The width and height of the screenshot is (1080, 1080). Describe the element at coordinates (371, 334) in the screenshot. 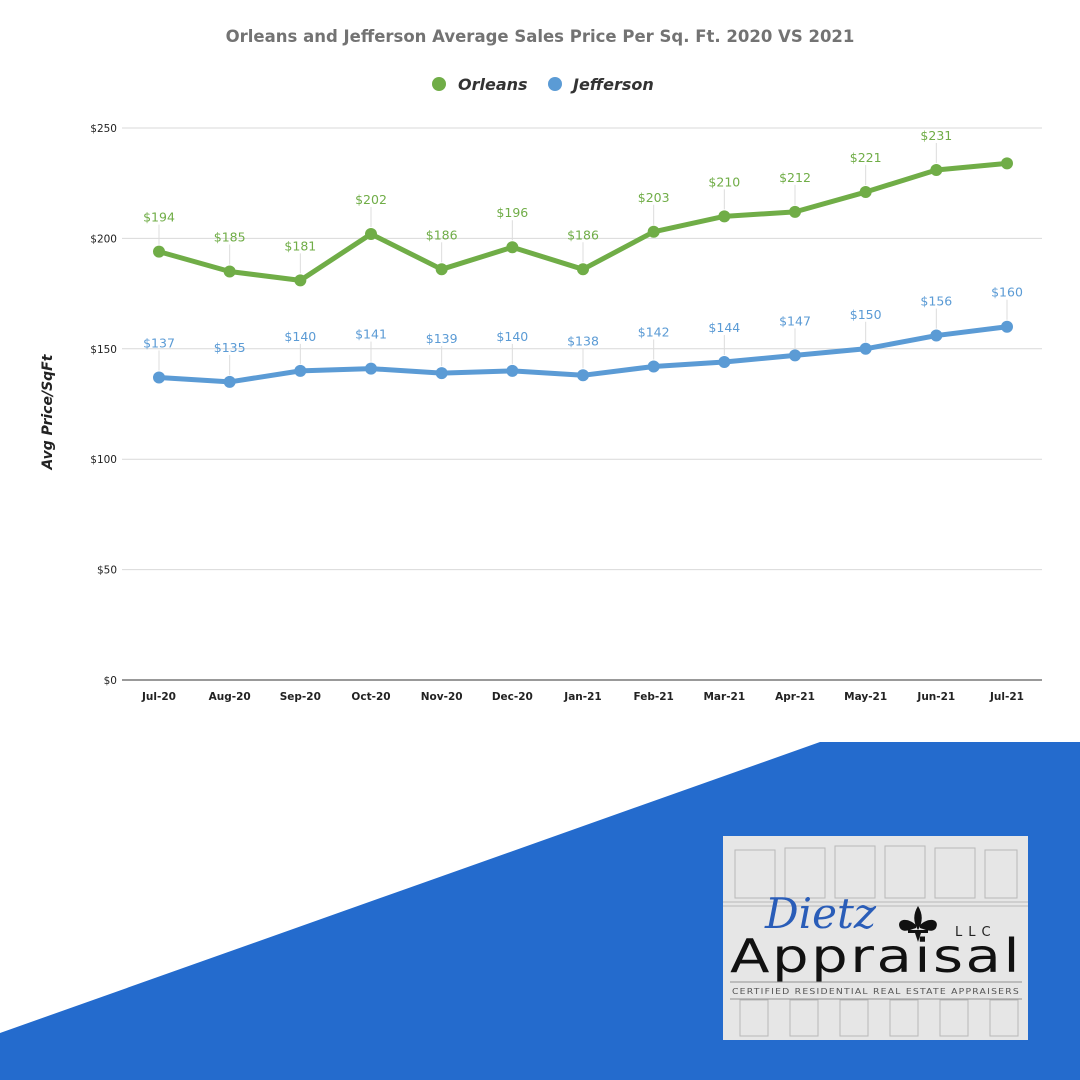

I see `data-label-jefferson: $141` at that location.